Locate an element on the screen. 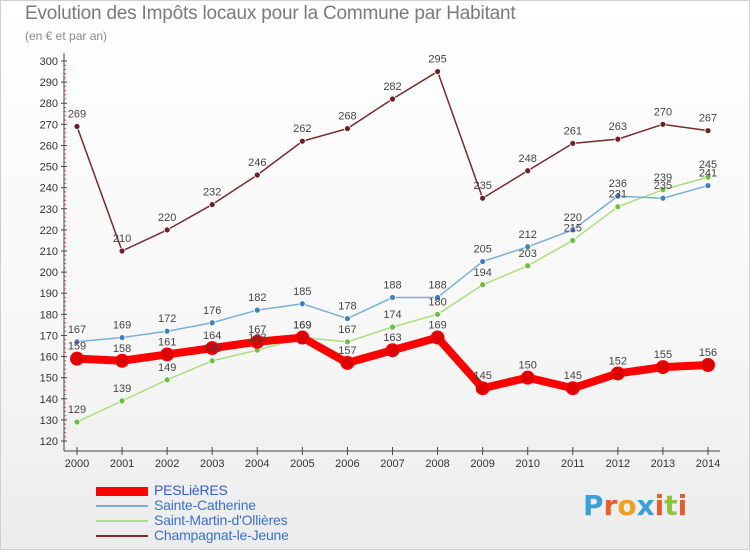 This screenshot has height=551, width=750. y-tick-label: 270 is located at coordinates (49, 125).